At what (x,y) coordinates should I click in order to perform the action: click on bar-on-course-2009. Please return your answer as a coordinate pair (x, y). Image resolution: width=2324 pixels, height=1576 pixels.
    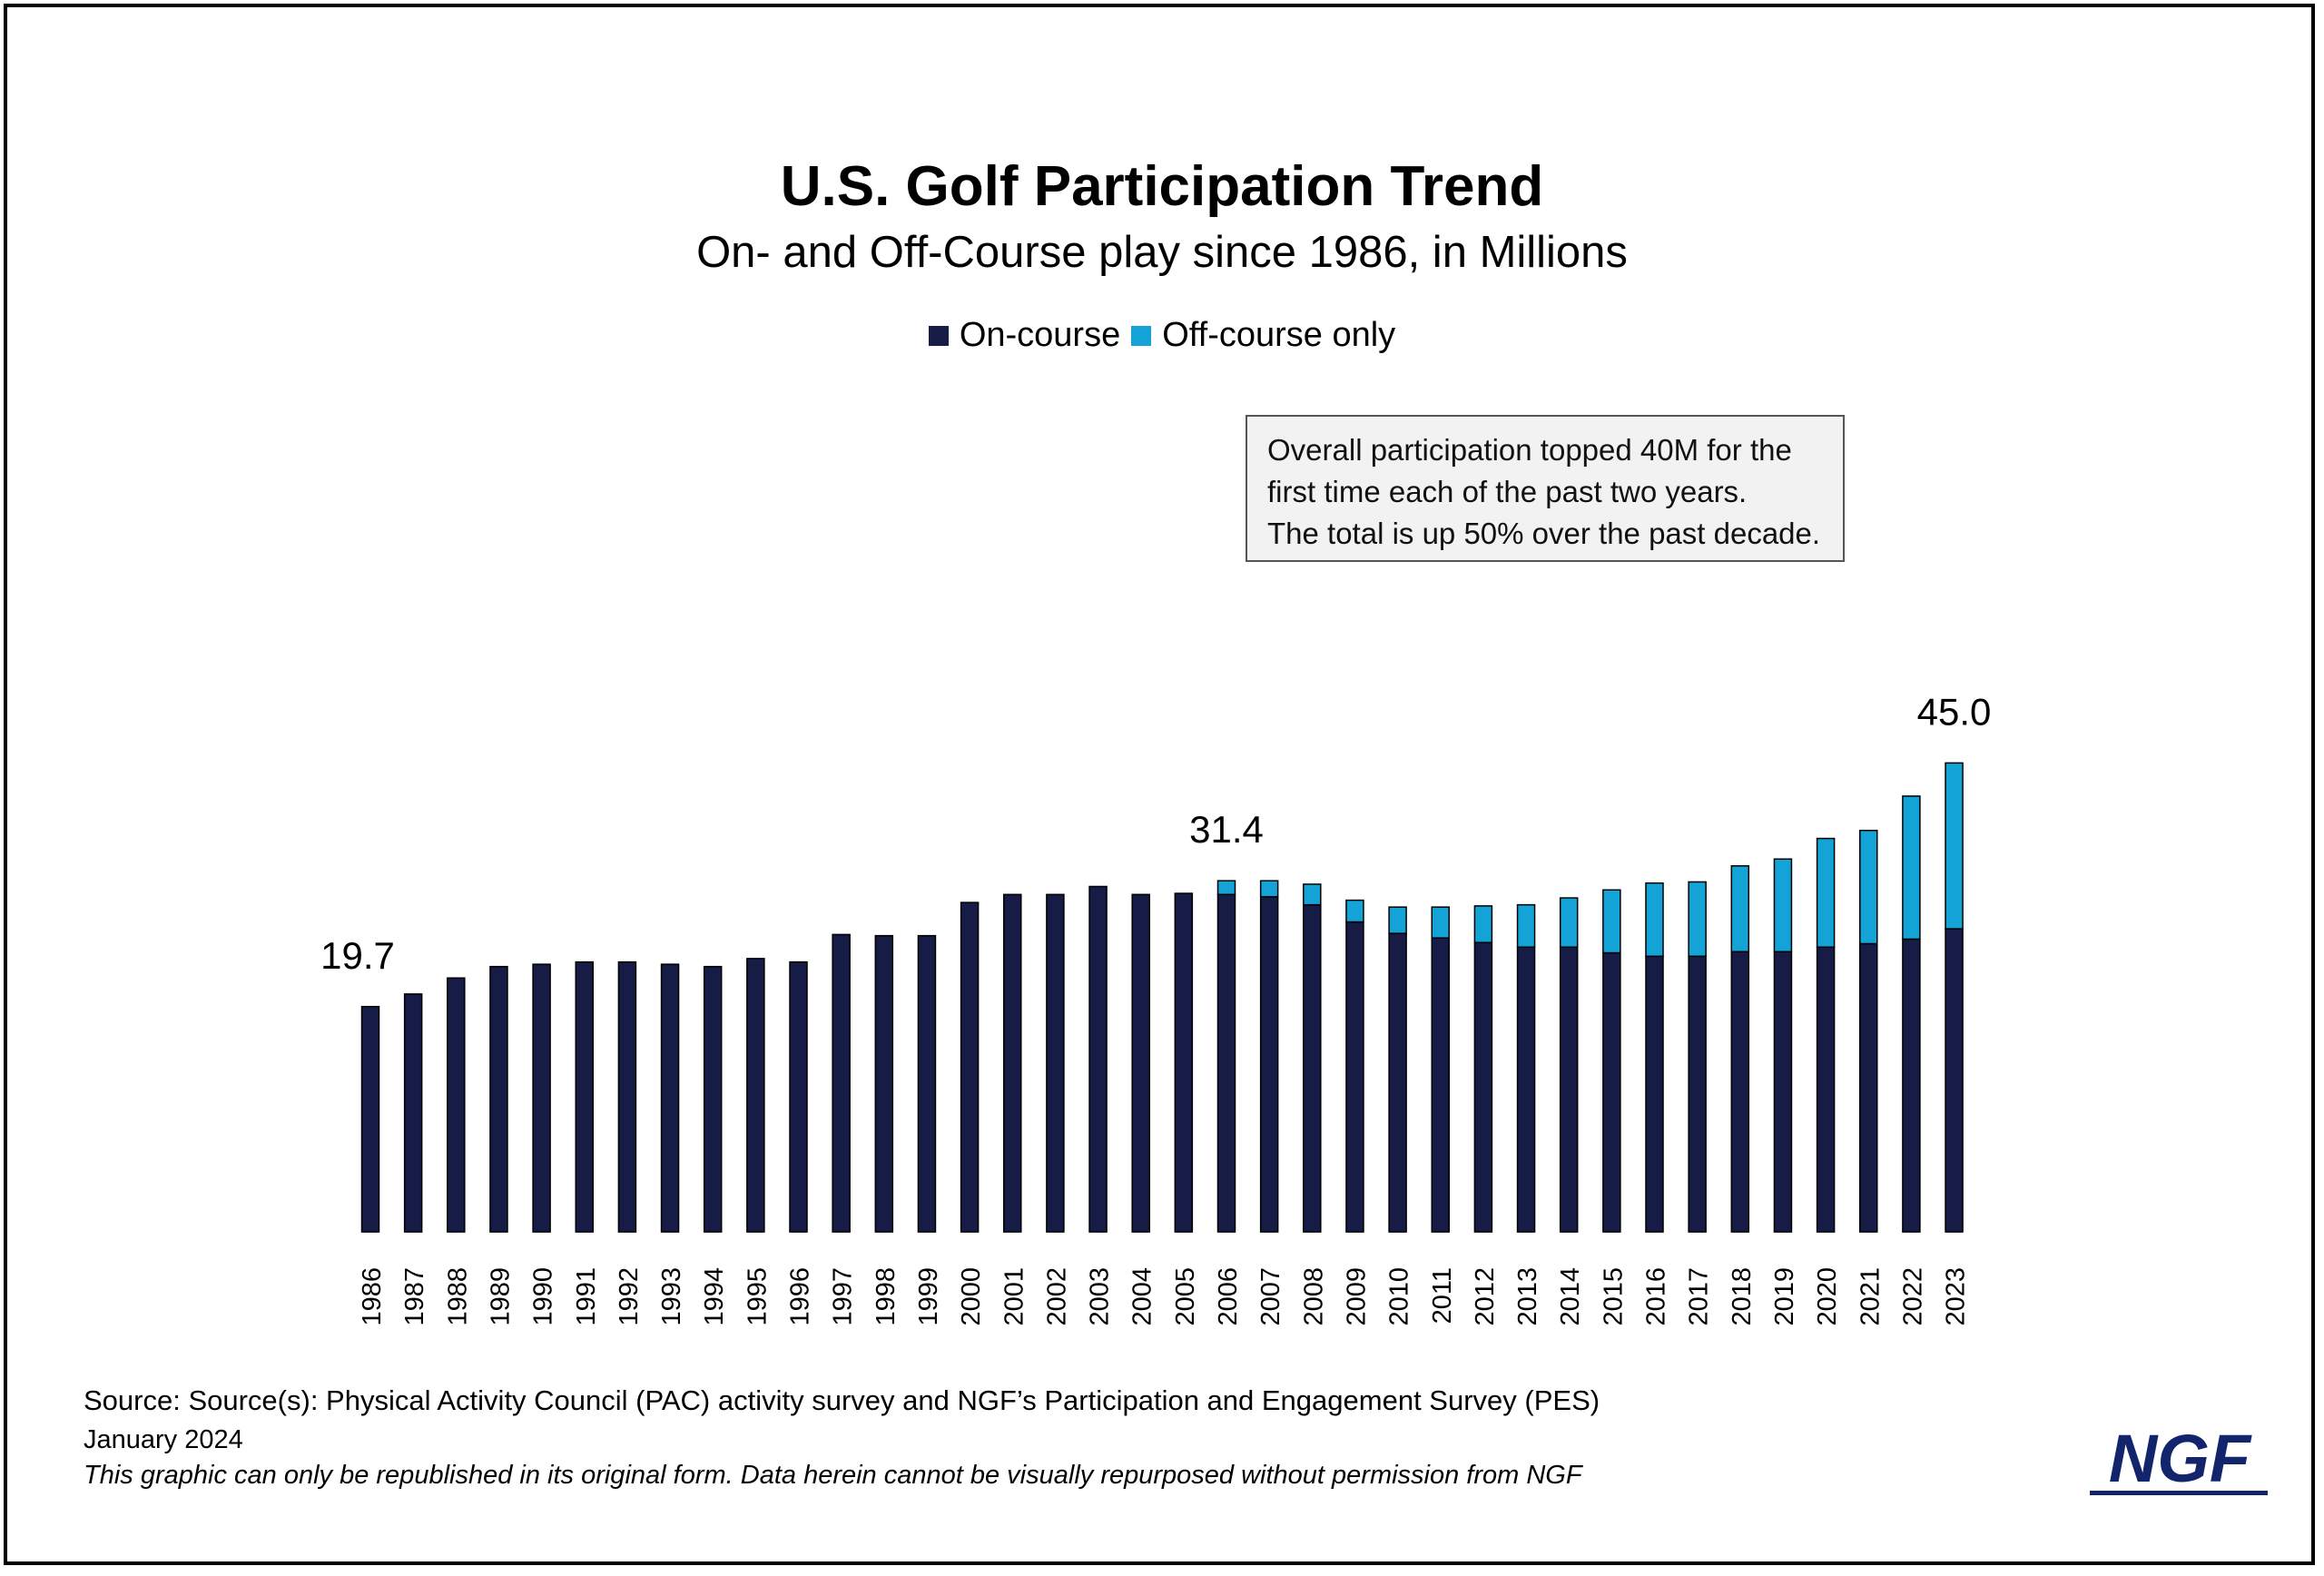
    Looking at the image, I should click on (1354, 1077).